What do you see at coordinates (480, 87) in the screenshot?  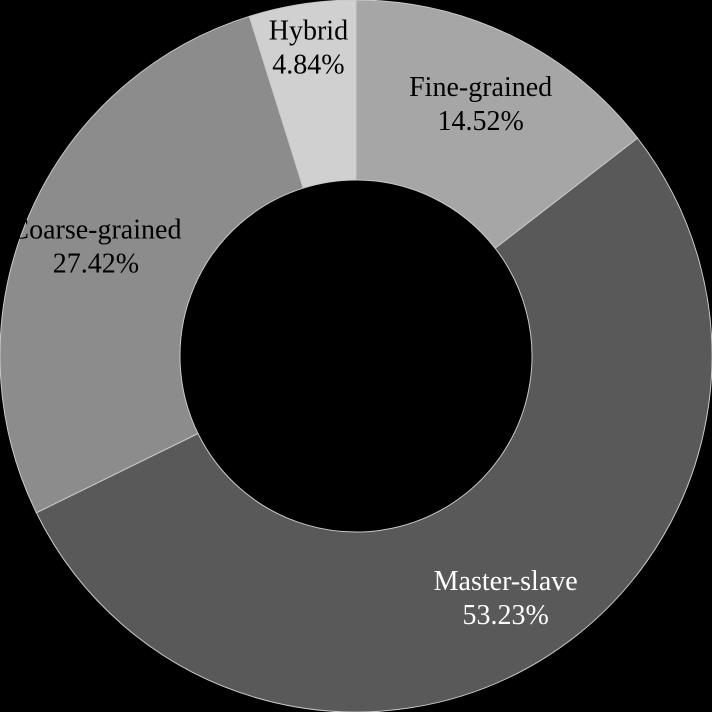 I see `slice-name-fine-grained: Fine-grained` at bounding box center [480, 87].